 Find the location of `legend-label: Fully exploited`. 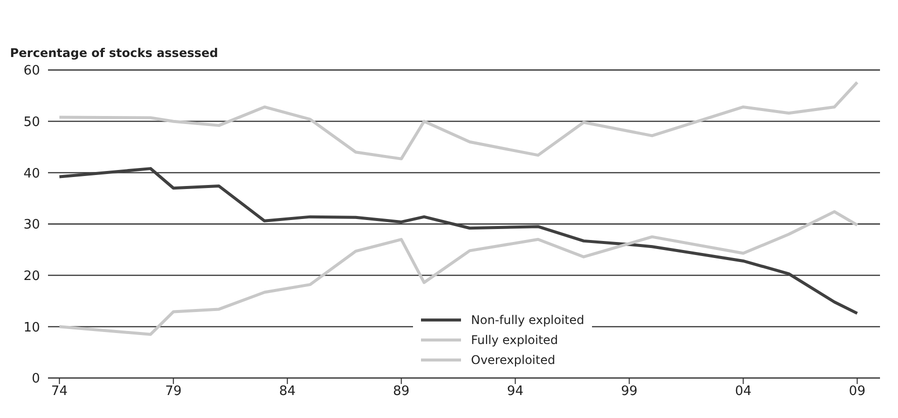

legend-label: Fully exploited is located at coordinates (514, 340).